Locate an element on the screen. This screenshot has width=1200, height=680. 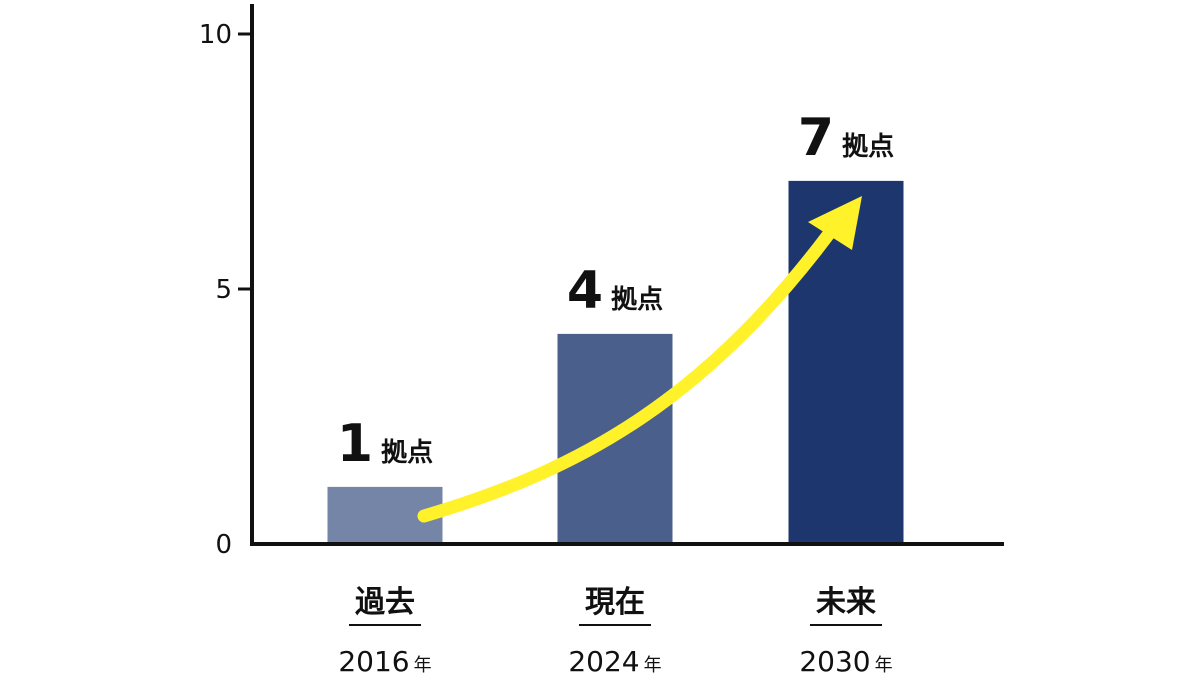
y-tick-label-5: 5 is located at coordinates (223, 290).